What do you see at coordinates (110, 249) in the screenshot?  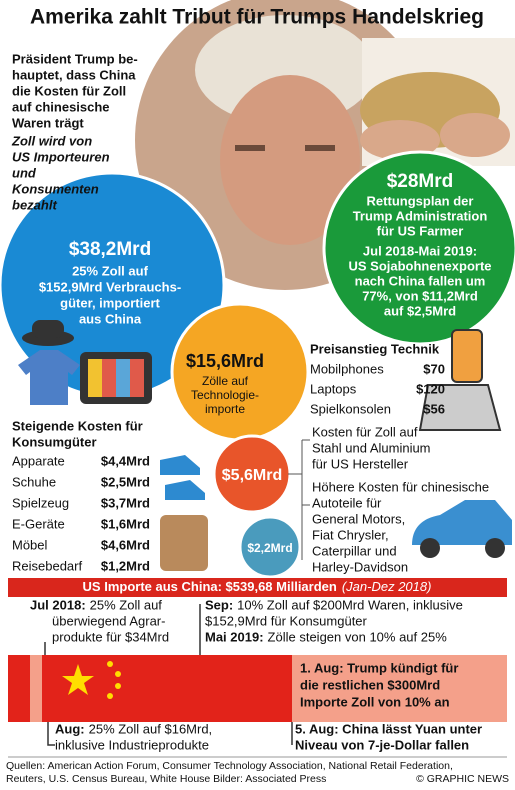 I see `bubble-amount: $38,2Mrd` at bounding box center [110, 249].